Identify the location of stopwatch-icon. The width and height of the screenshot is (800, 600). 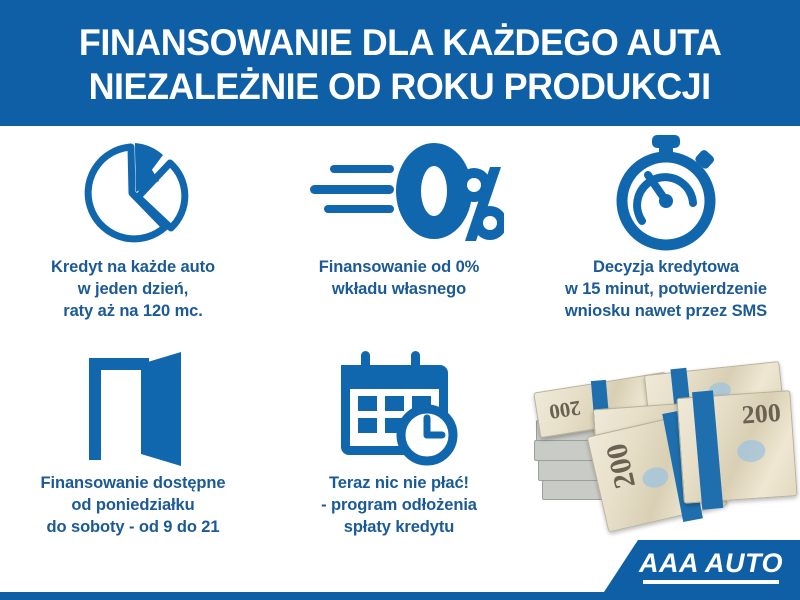
(666, 193).